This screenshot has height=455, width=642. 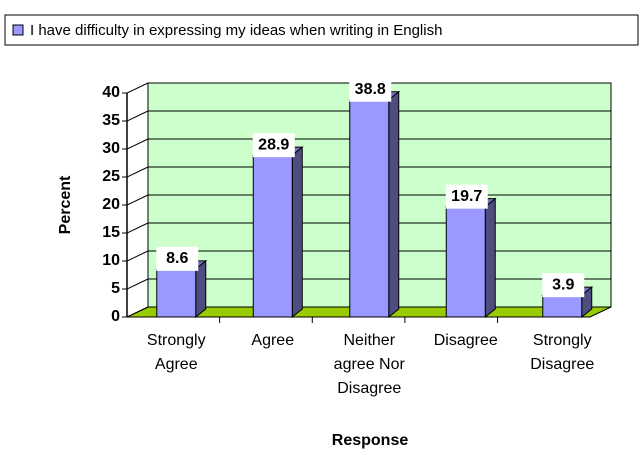 What do you see at coordinates (111, 148) in the screenshot?
I see `y-tick-label: 30` at bounding box center [111, 148].